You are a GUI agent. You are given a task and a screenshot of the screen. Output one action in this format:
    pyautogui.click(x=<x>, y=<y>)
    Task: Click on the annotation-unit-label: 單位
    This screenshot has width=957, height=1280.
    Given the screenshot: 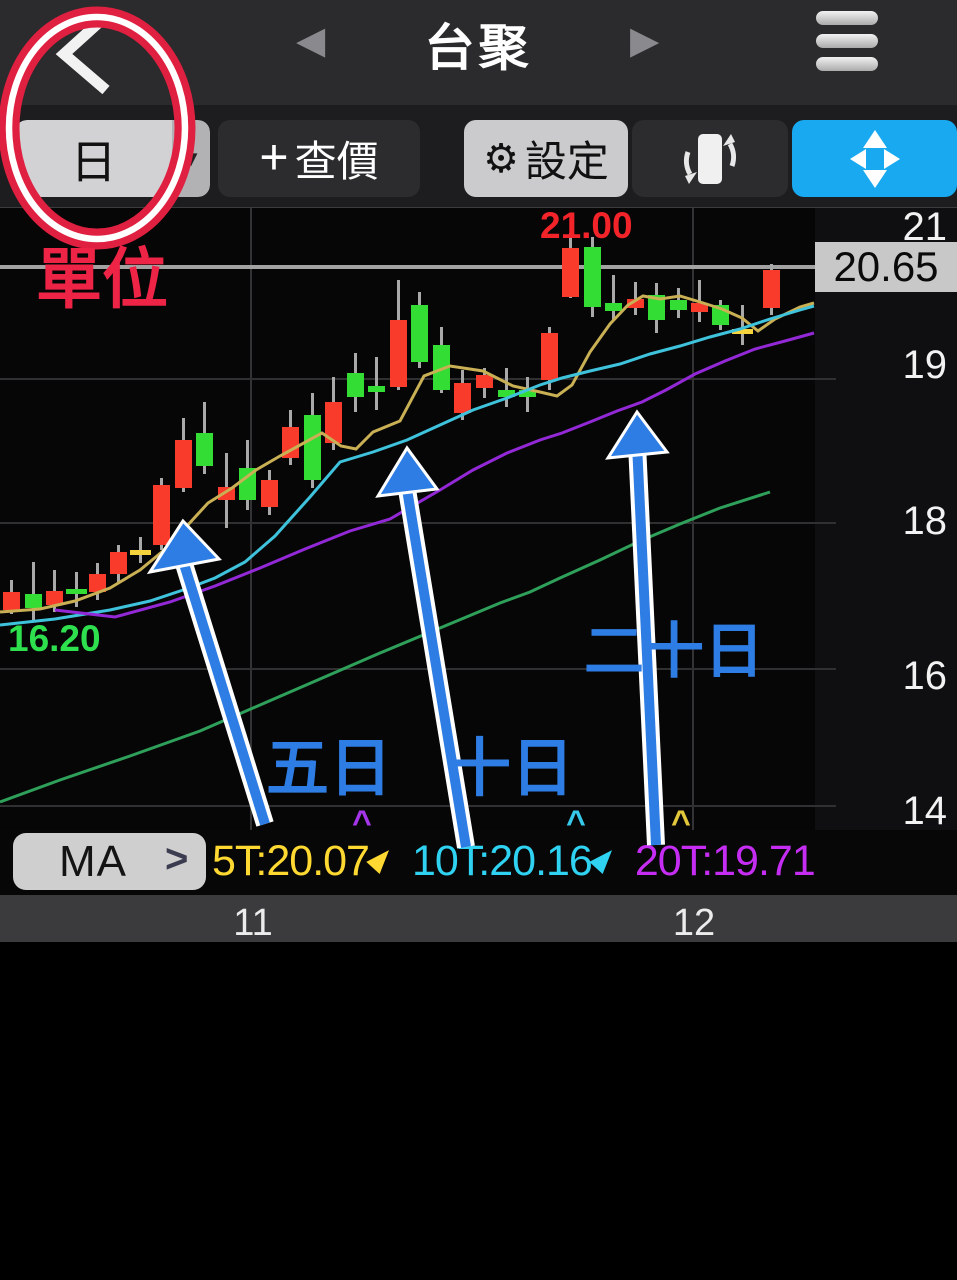 What is the action you would take?
    pyautogui.click(x=102, y=279)
    